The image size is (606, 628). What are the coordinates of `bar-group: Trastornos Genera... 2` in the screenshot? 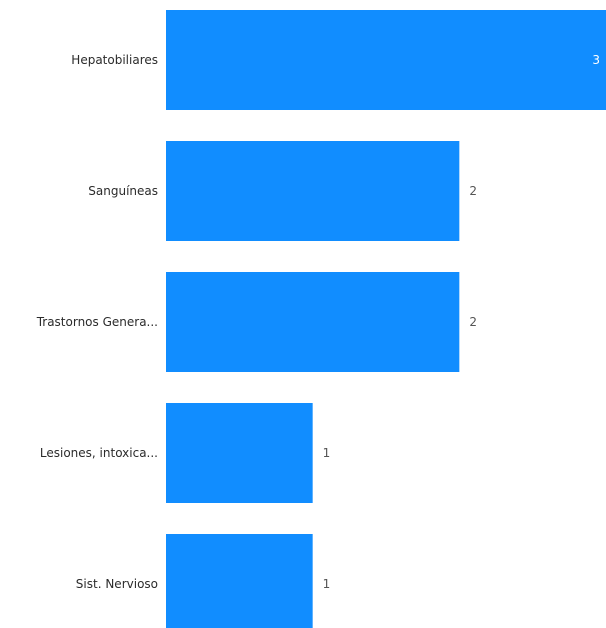 It's located at (256, 322).